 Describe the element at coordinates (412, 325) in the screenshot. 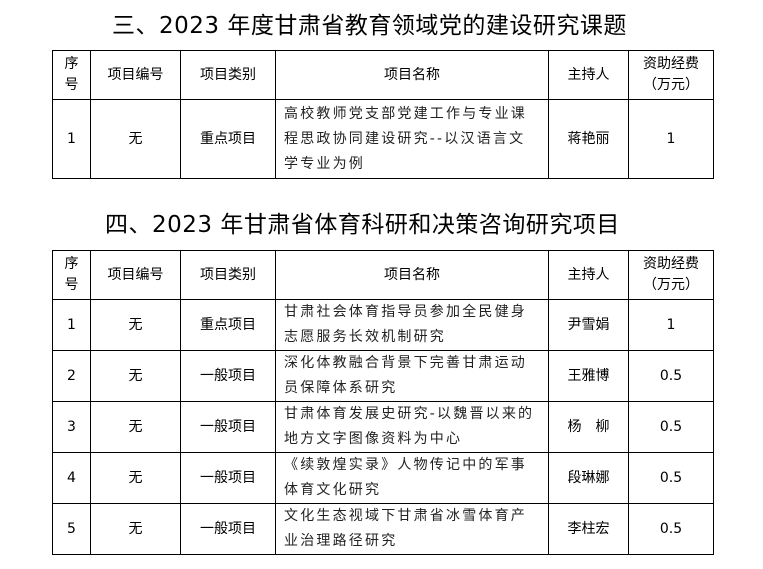

I see `col-project-name-cell: 甘肃社会体育指导员参加全民健身志愿服务长效机制研究` at that location.